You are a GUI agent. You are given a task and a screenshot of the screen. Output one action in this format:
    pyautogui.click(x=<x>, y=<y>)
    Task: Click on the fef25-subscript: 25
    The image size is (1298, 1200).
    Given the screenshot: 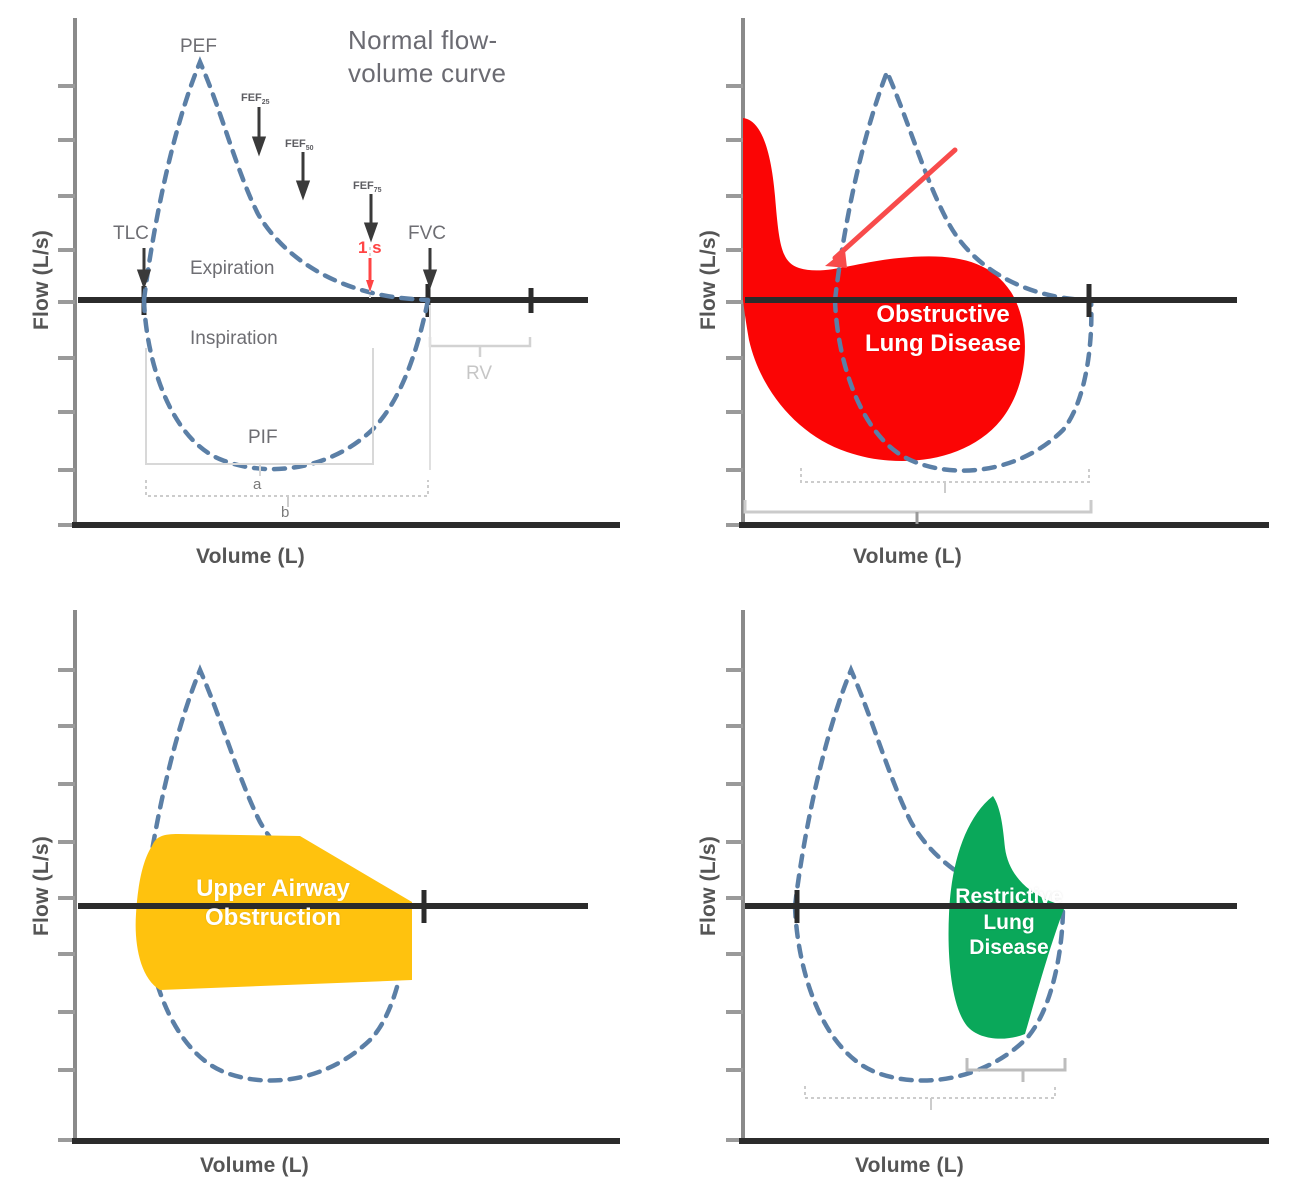 What is the action you would take?
    pyautogui.click(x=265, y=103)
    